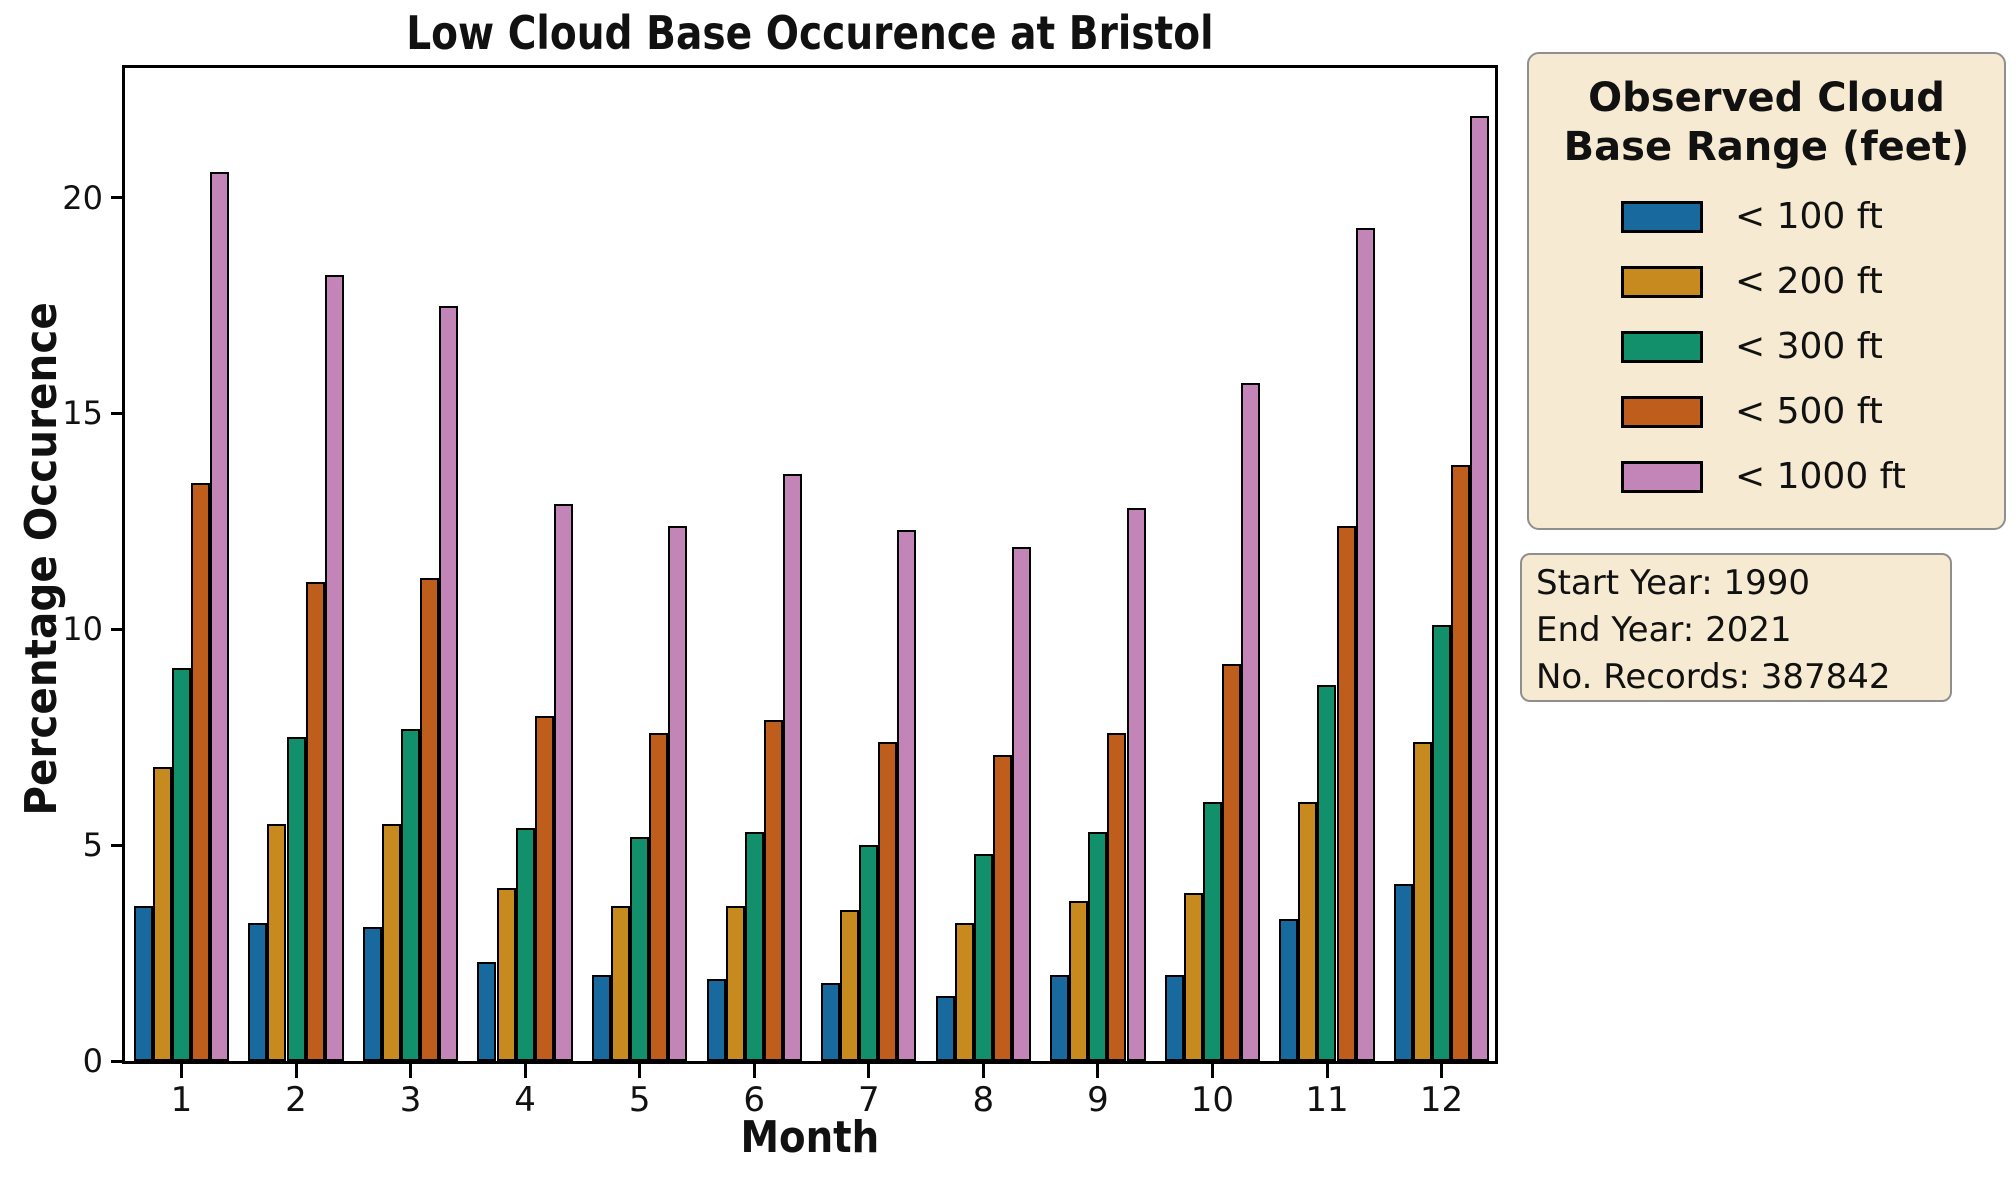 The image size is (2016, 1179). I want to click on bar-month3-500ft, so click(430, 819).